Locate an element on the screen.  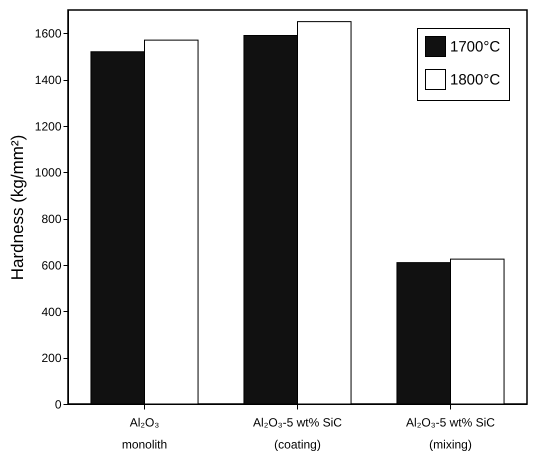
y-tick-label: 400 is located at coordinates (51, 311).